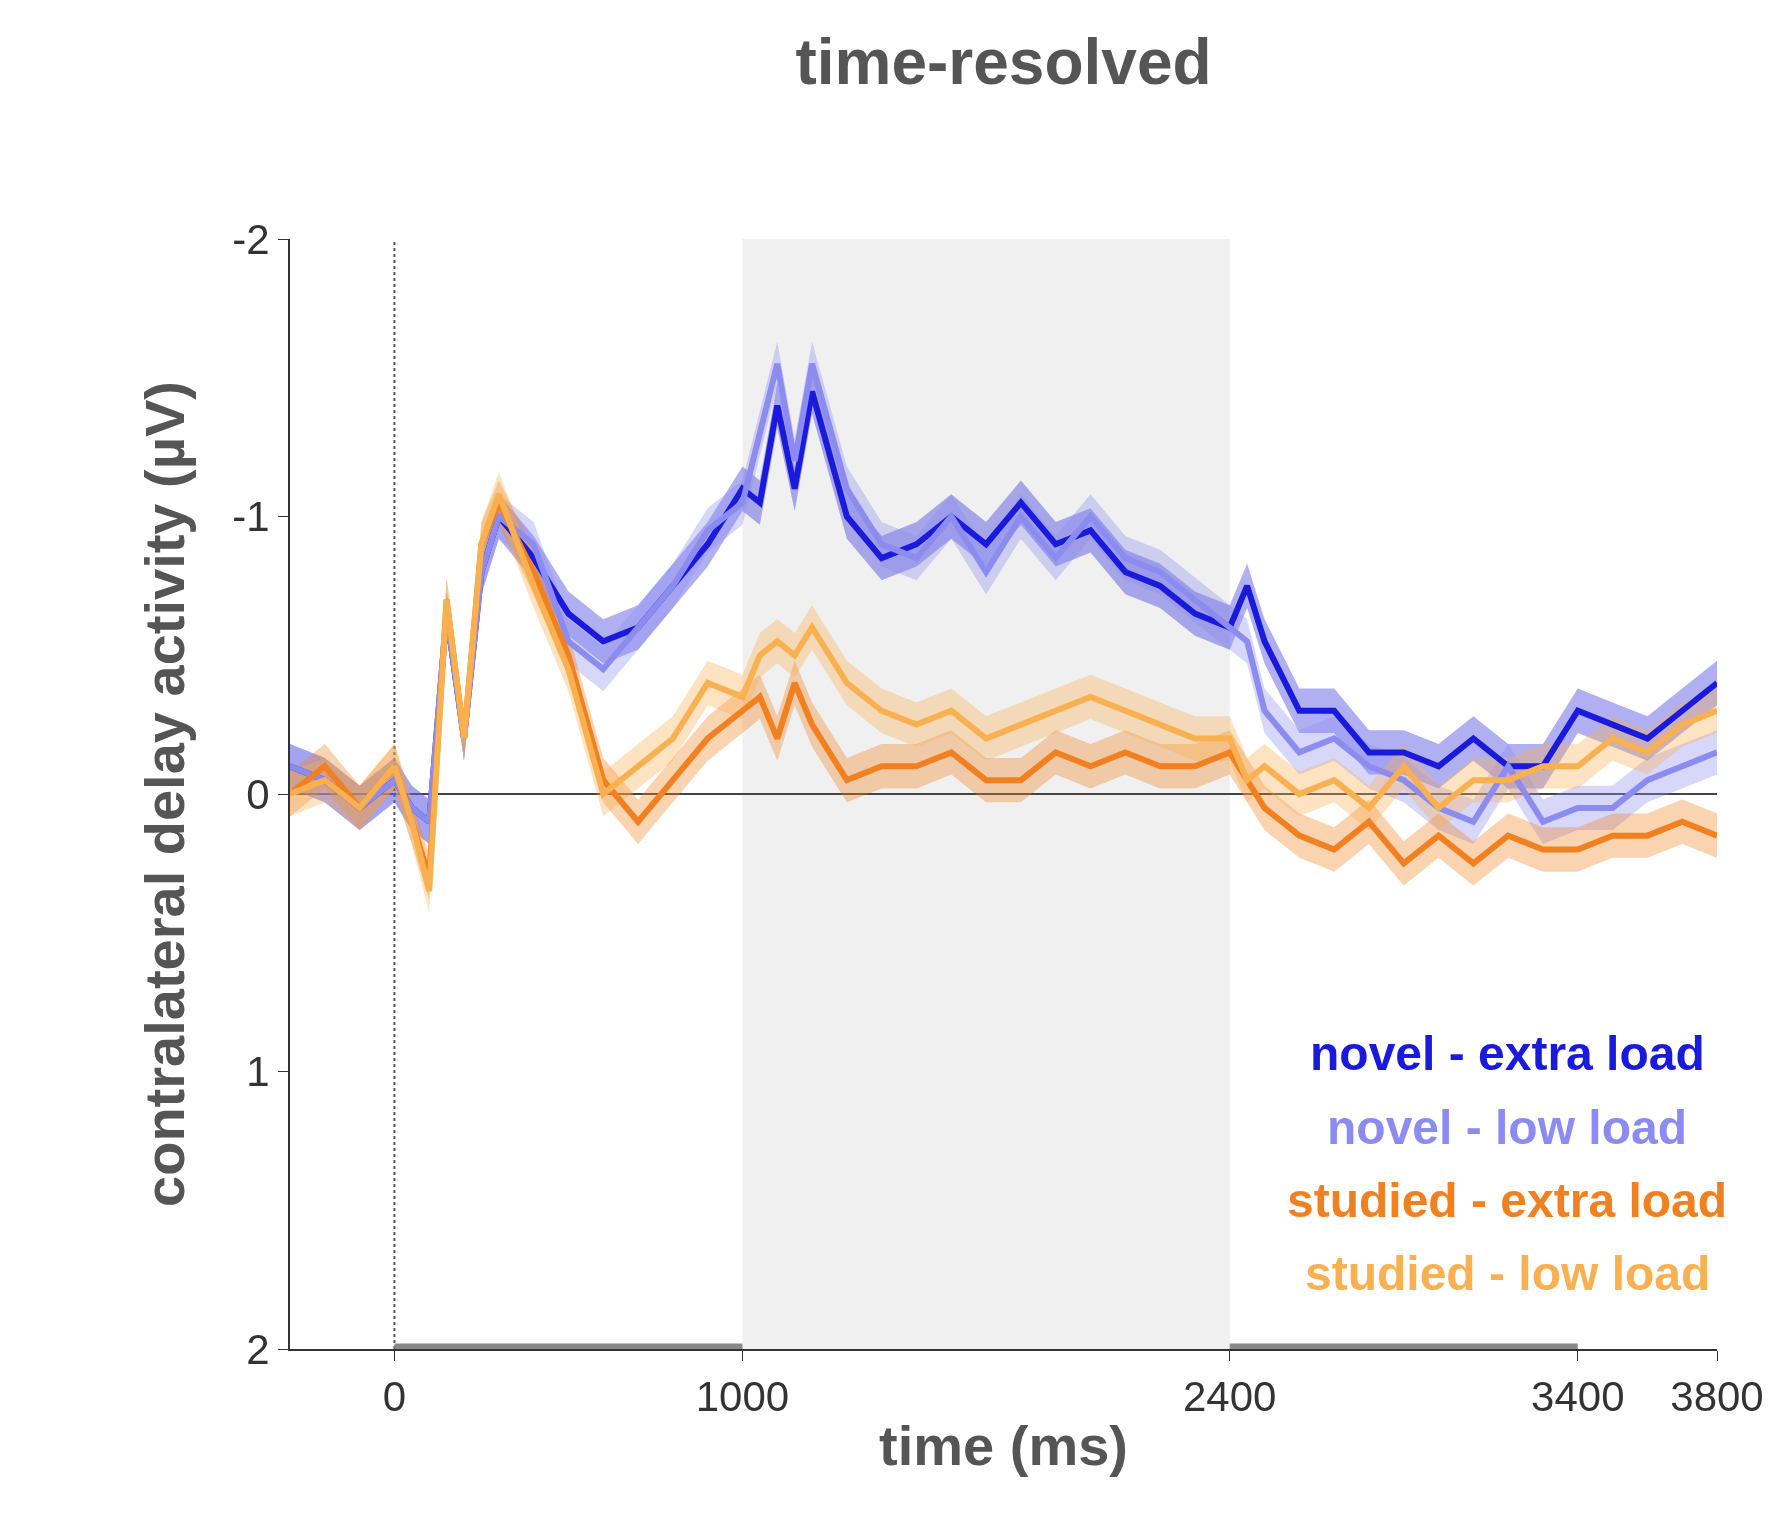  I want to click on y-tick-label: -2, so click(251, 239).